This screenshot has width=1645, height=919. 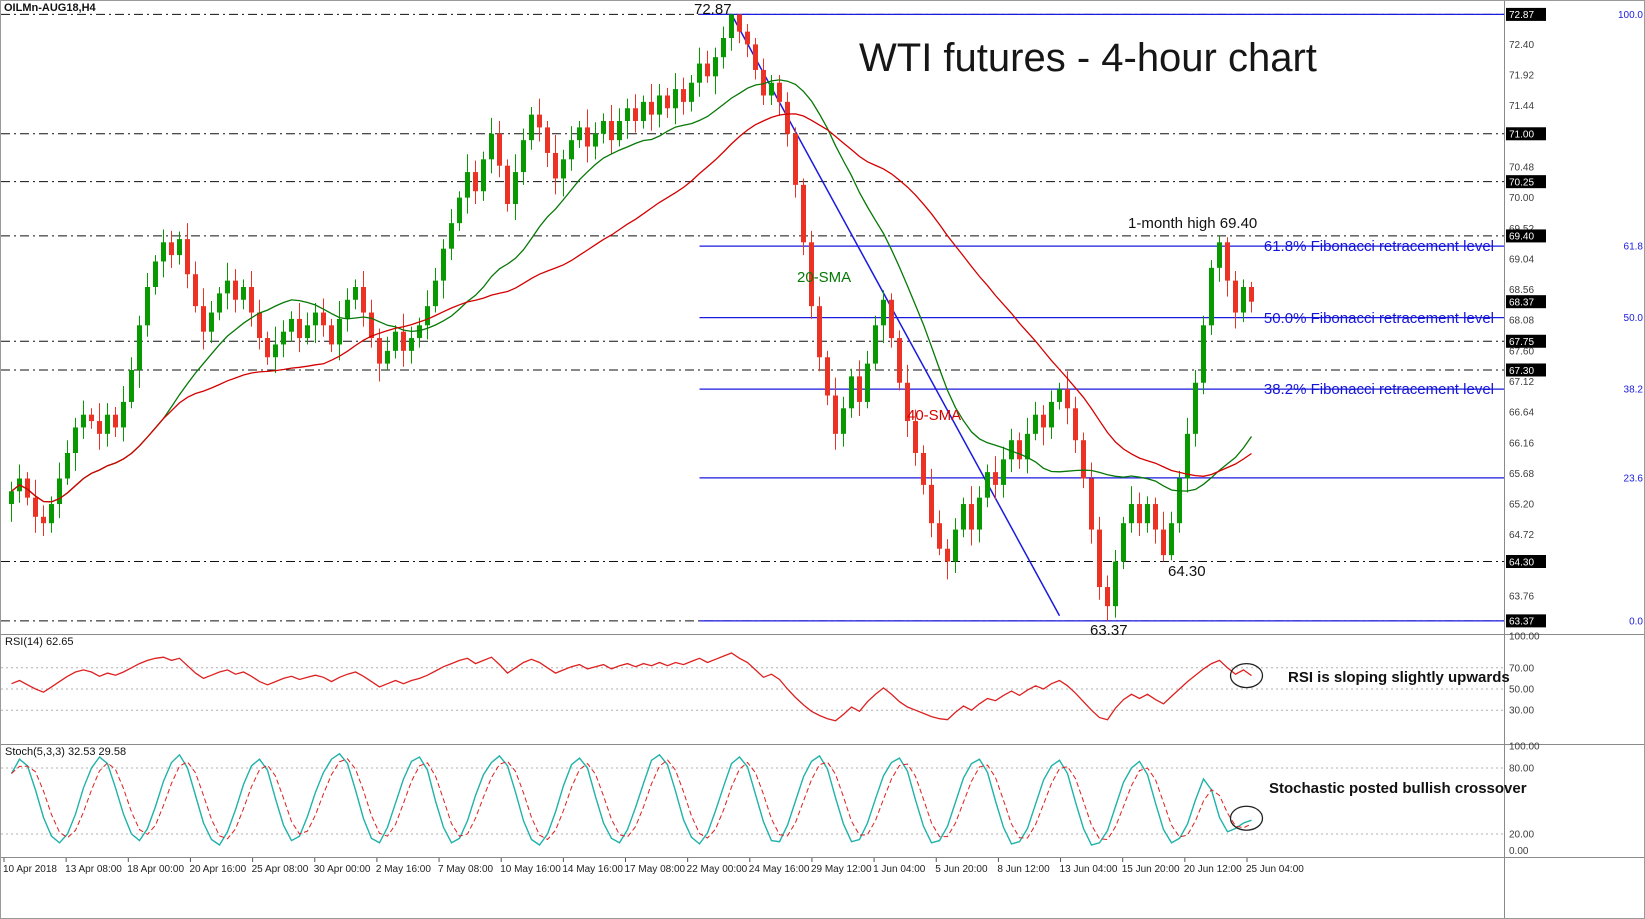 I want to click on price-badge-text: 71.00, so click(x=1521, y=135).